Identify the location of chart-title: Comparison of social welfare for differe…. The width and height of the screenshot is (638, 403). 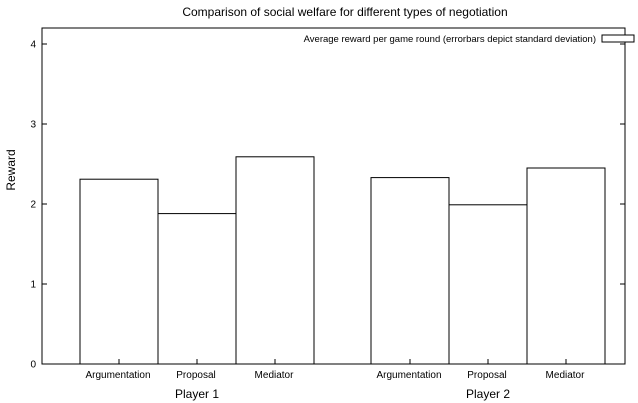
(344, 12).